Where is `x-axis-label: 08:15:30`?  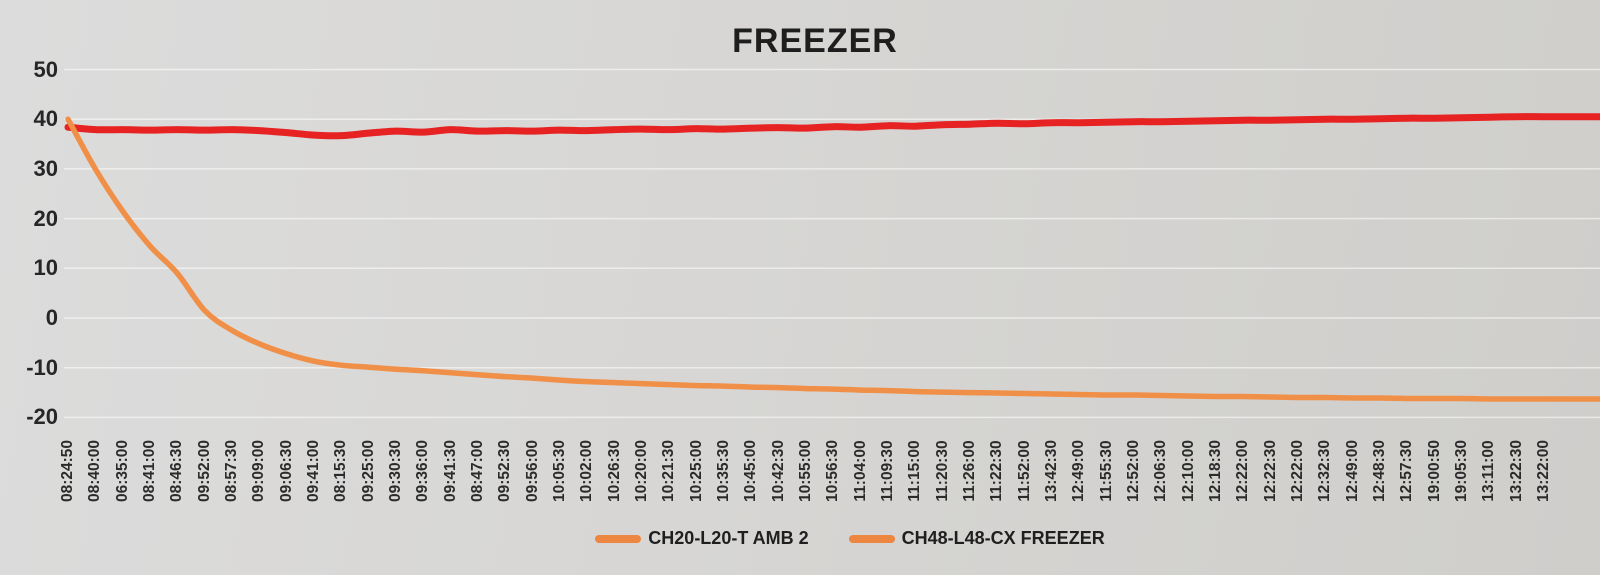 x-axis-label: 08:15:30 is located at coordinates (341, 471).